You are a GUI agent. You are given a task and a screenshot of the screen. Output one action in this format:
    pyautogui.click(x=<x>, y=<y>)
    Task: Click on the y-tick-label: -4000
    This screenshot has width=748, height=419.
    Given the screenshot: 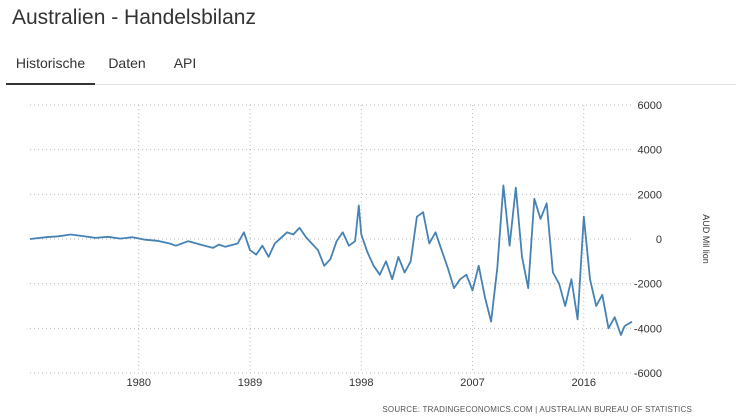 What is the action you would take?
    pyautogui.click(x=648, y=329)
    